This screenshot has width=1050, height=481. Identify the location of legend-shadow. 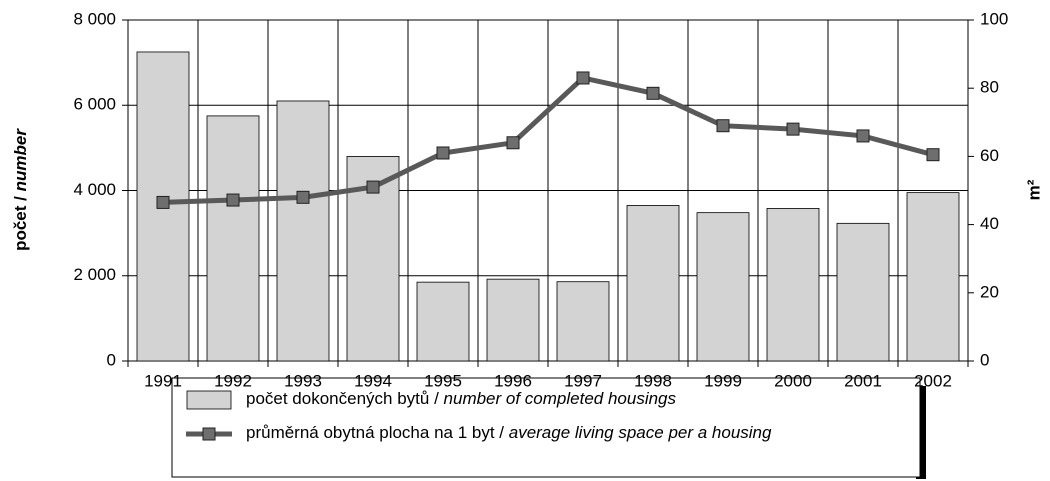
(921, 432).